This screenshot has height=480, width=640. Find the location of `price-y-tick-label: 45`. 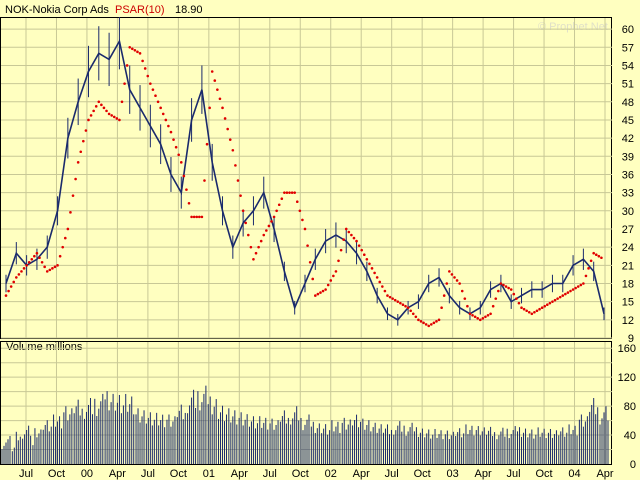

price-y-tick-label: 45 is located at coordinates (628, 121).